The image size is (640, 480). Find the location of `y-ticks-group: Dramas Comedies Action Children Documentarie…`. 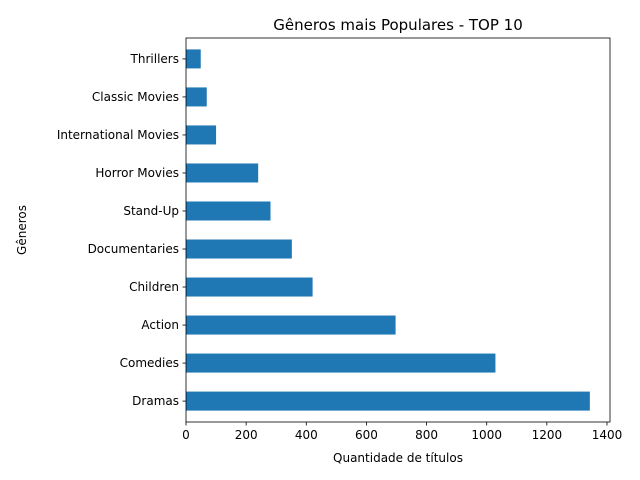

y-ticks-group: Dramas Comedies Action Children Documentarie… is located at coordinates (121, 230).